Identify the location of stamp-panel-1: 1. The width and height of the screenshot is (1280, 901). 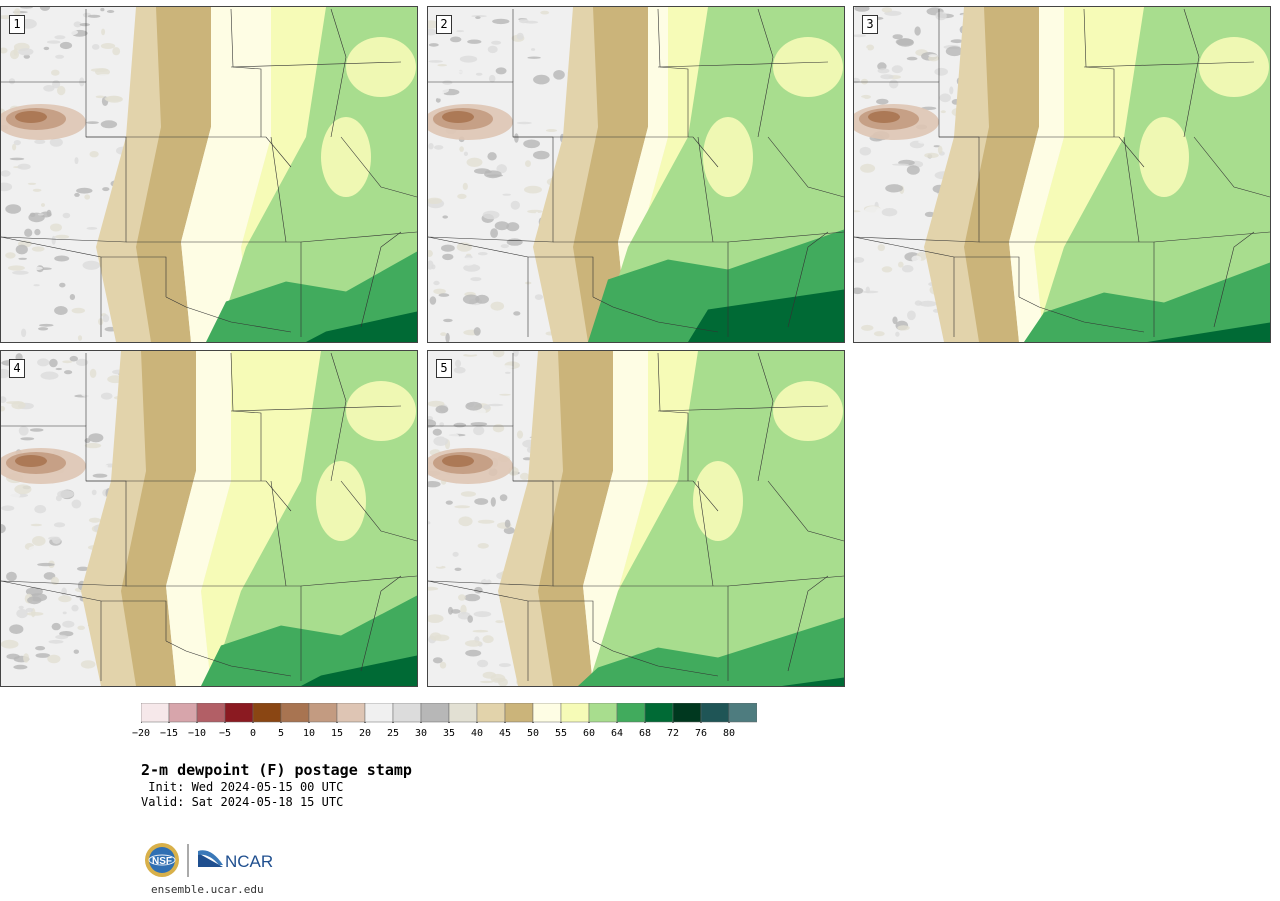
(209, 174).